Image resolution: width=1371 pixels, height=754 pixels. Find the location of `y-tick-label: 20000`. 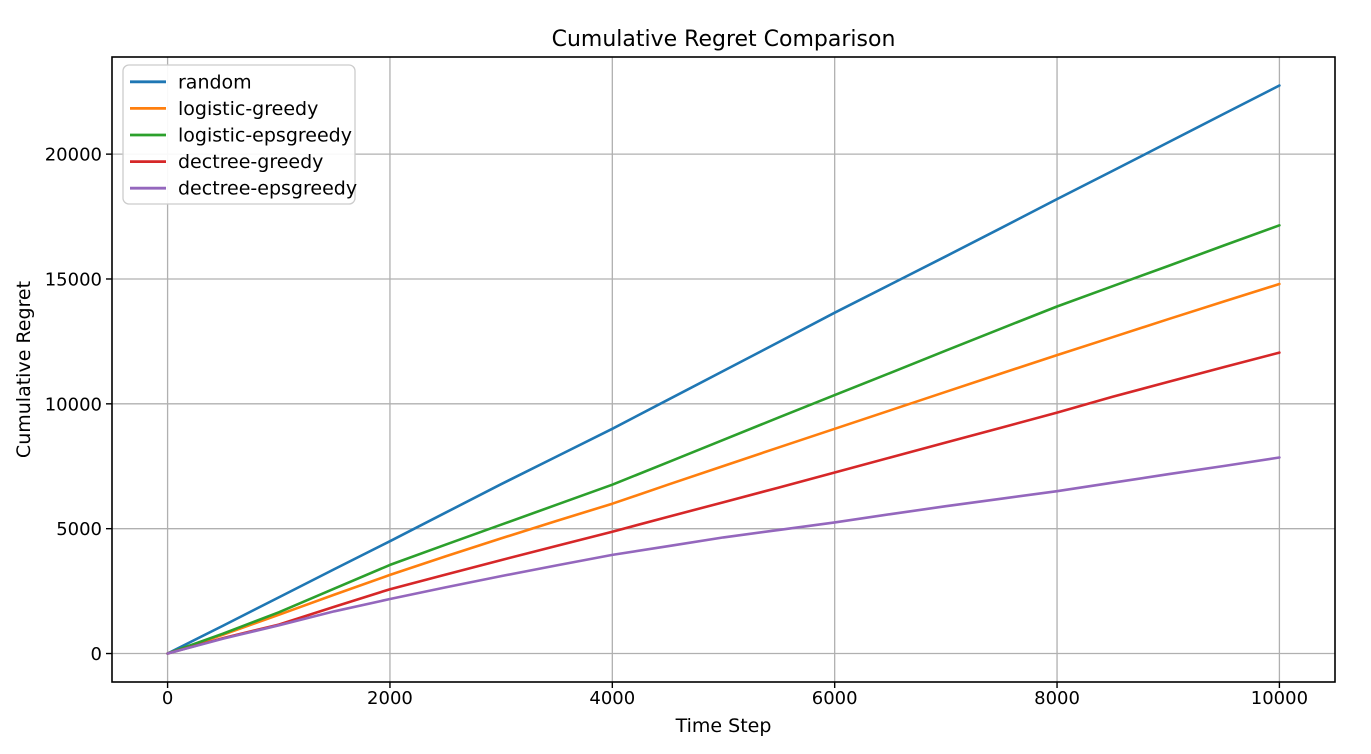

y-tick-label: 20000 is located at coordinates (73, 155).